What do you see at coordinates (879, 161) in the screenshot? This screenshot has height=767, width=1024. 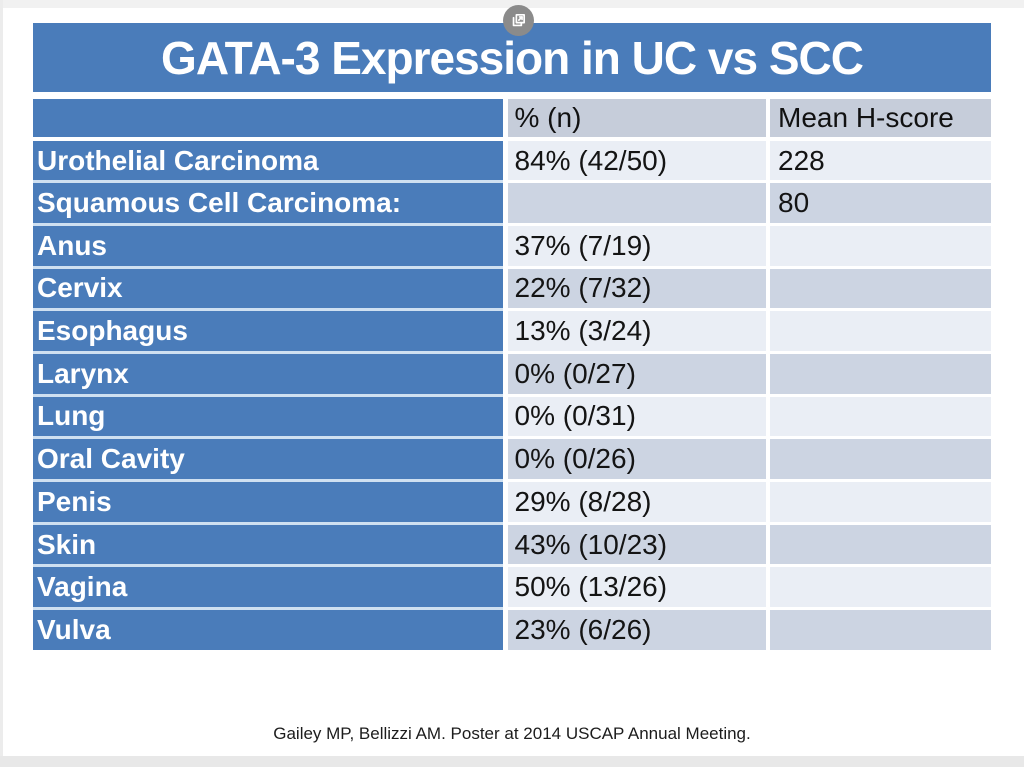 I see `h-score-cell: 228` at bounding box center [879, 161].